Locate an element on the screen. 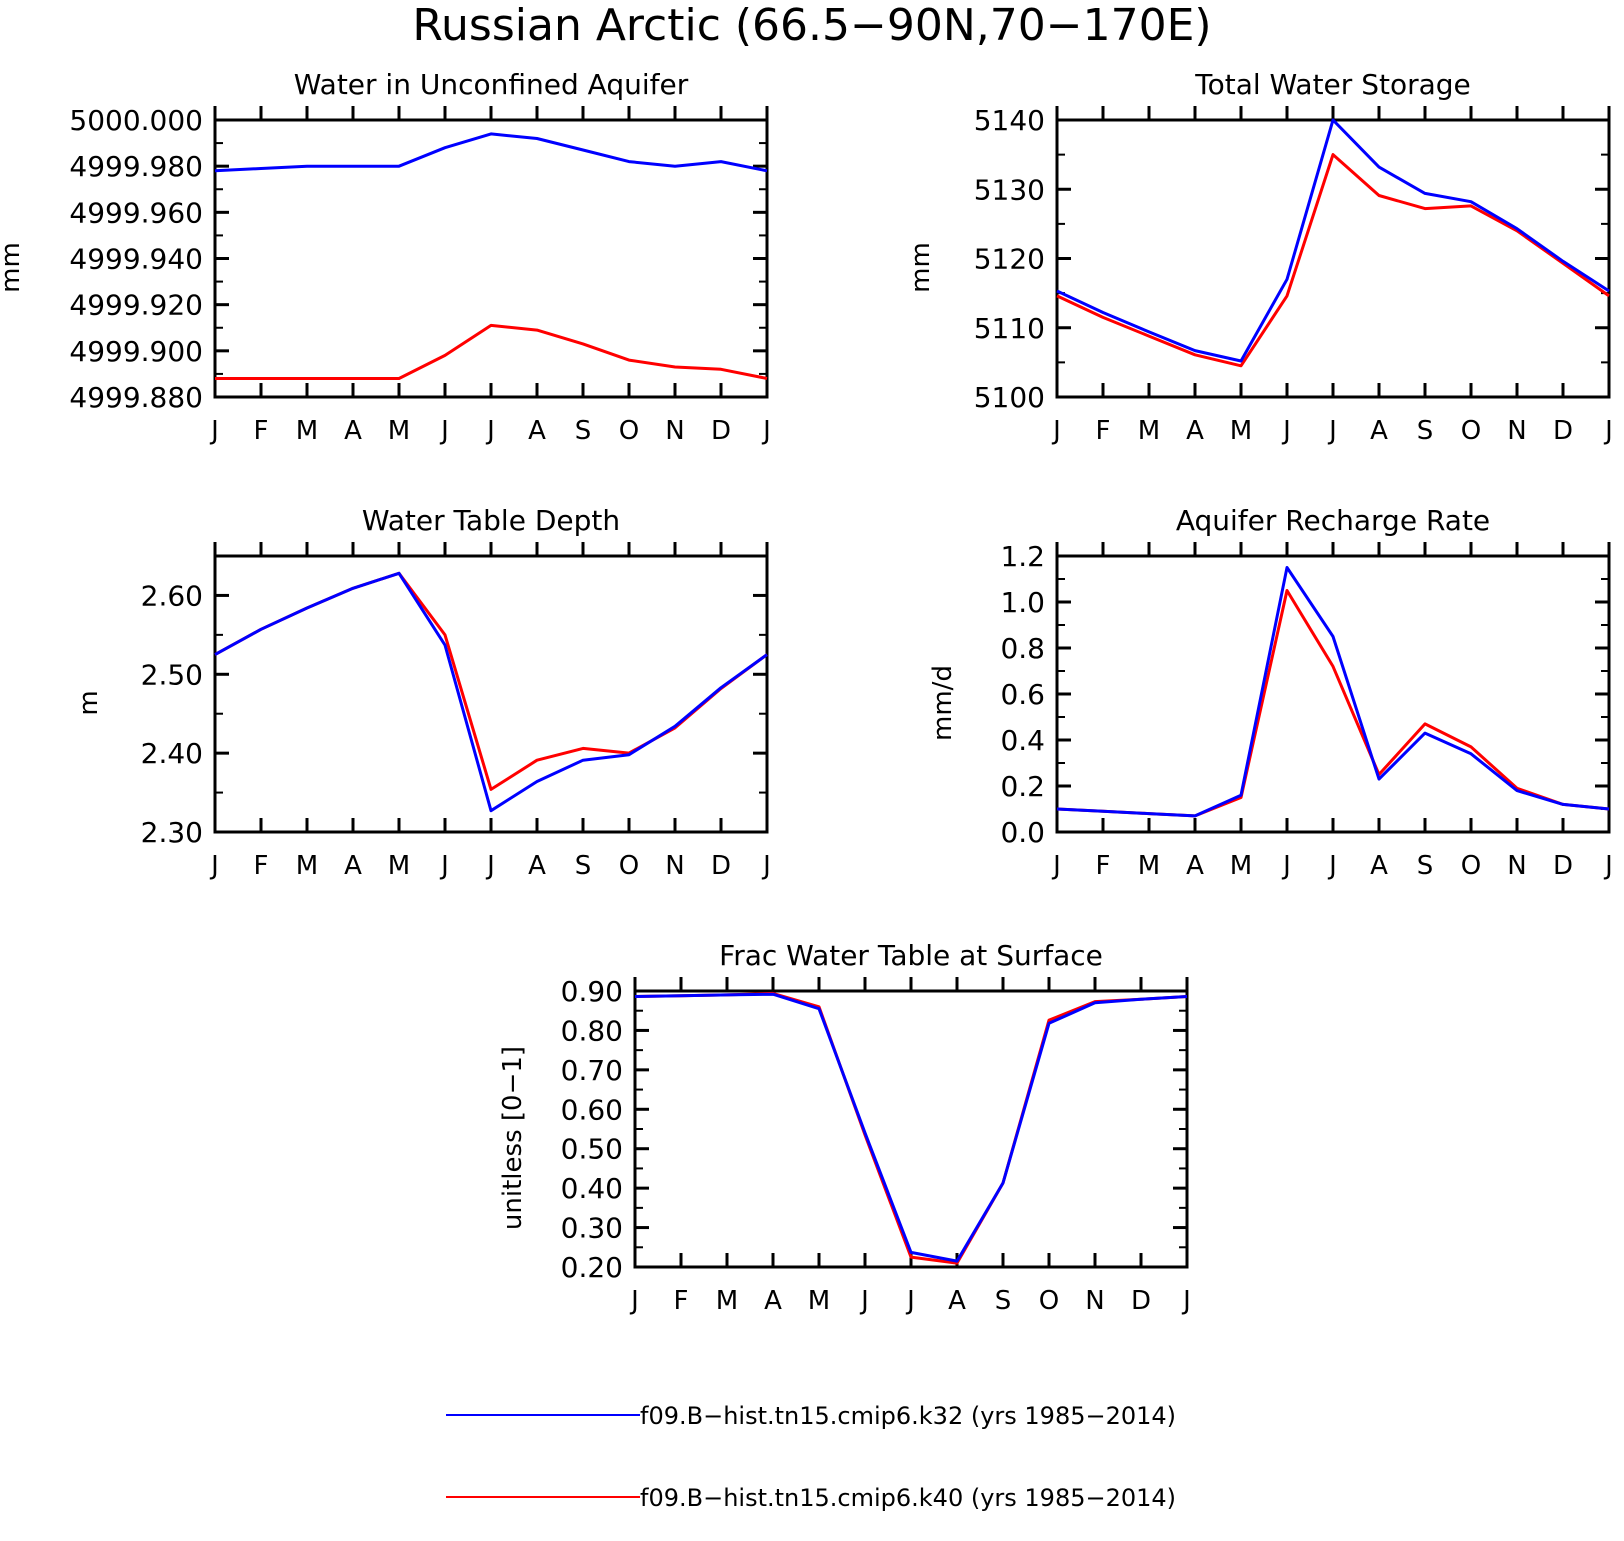  y-axis-label: mm/d is located at coordinates (943, 703).